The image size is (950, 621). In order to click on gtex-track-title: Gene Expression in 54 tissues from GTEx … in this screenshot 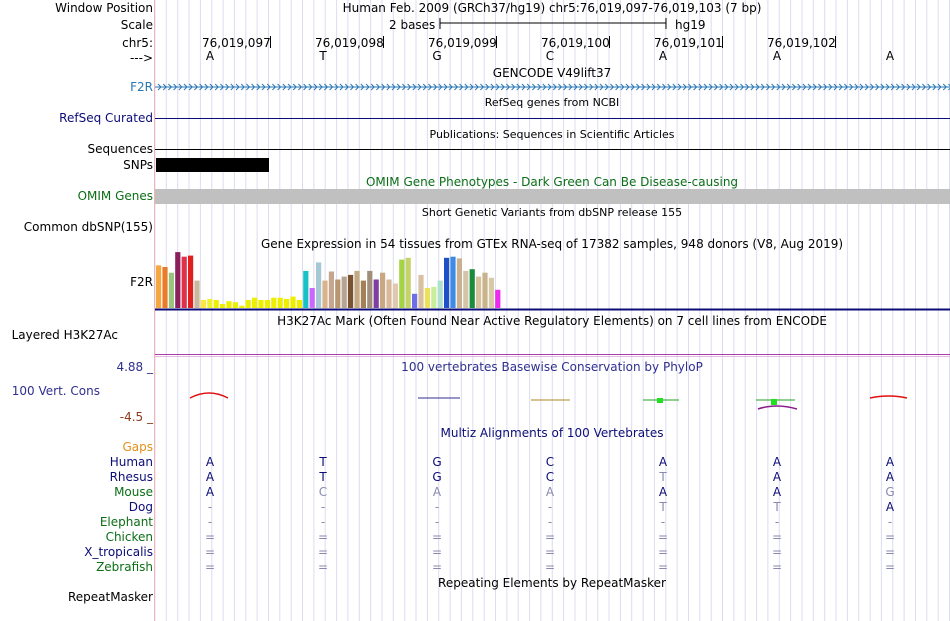, I will do `click(552, 244)`.